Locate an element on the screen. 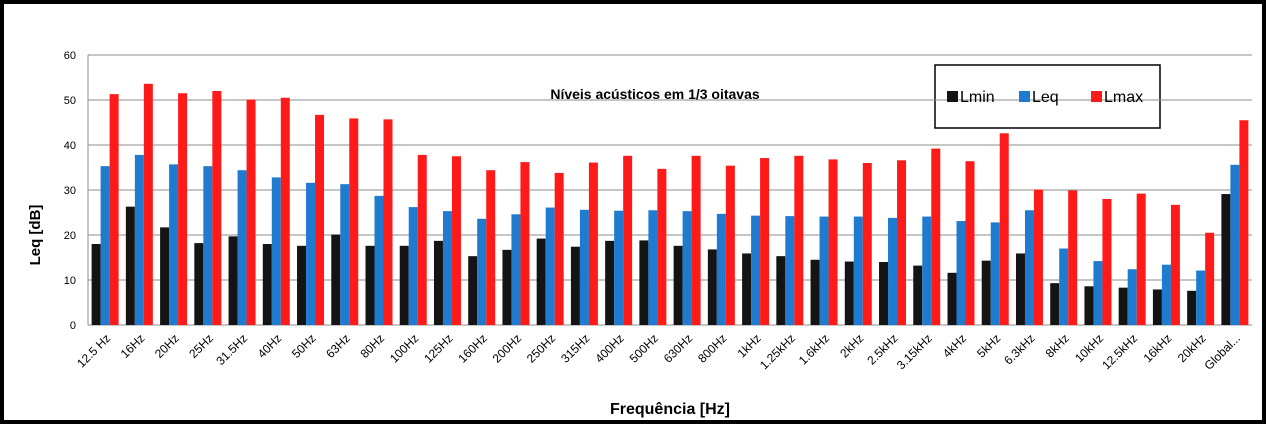  legend-box is located at coordinates (1047, 96).